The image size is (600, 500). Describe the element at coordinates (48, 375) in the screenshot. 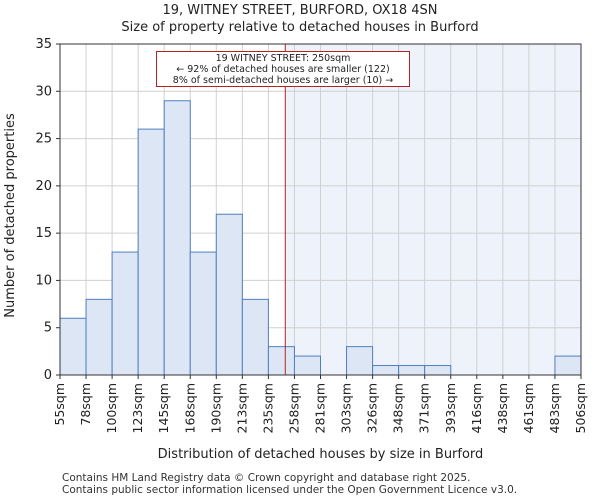

I see `y-tick-label: 0` at that location.